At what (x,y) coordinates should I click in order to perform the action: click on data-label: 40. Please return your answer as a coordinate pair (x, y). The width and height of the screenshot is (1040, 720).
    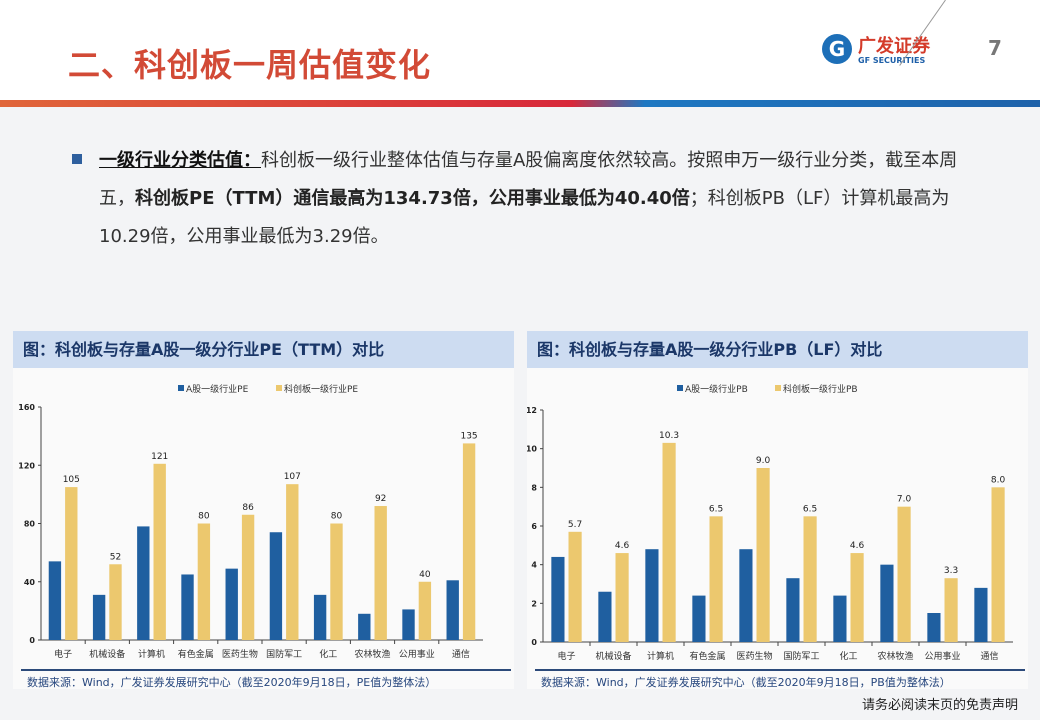
    Looking at the image, I should click on (425, 575).